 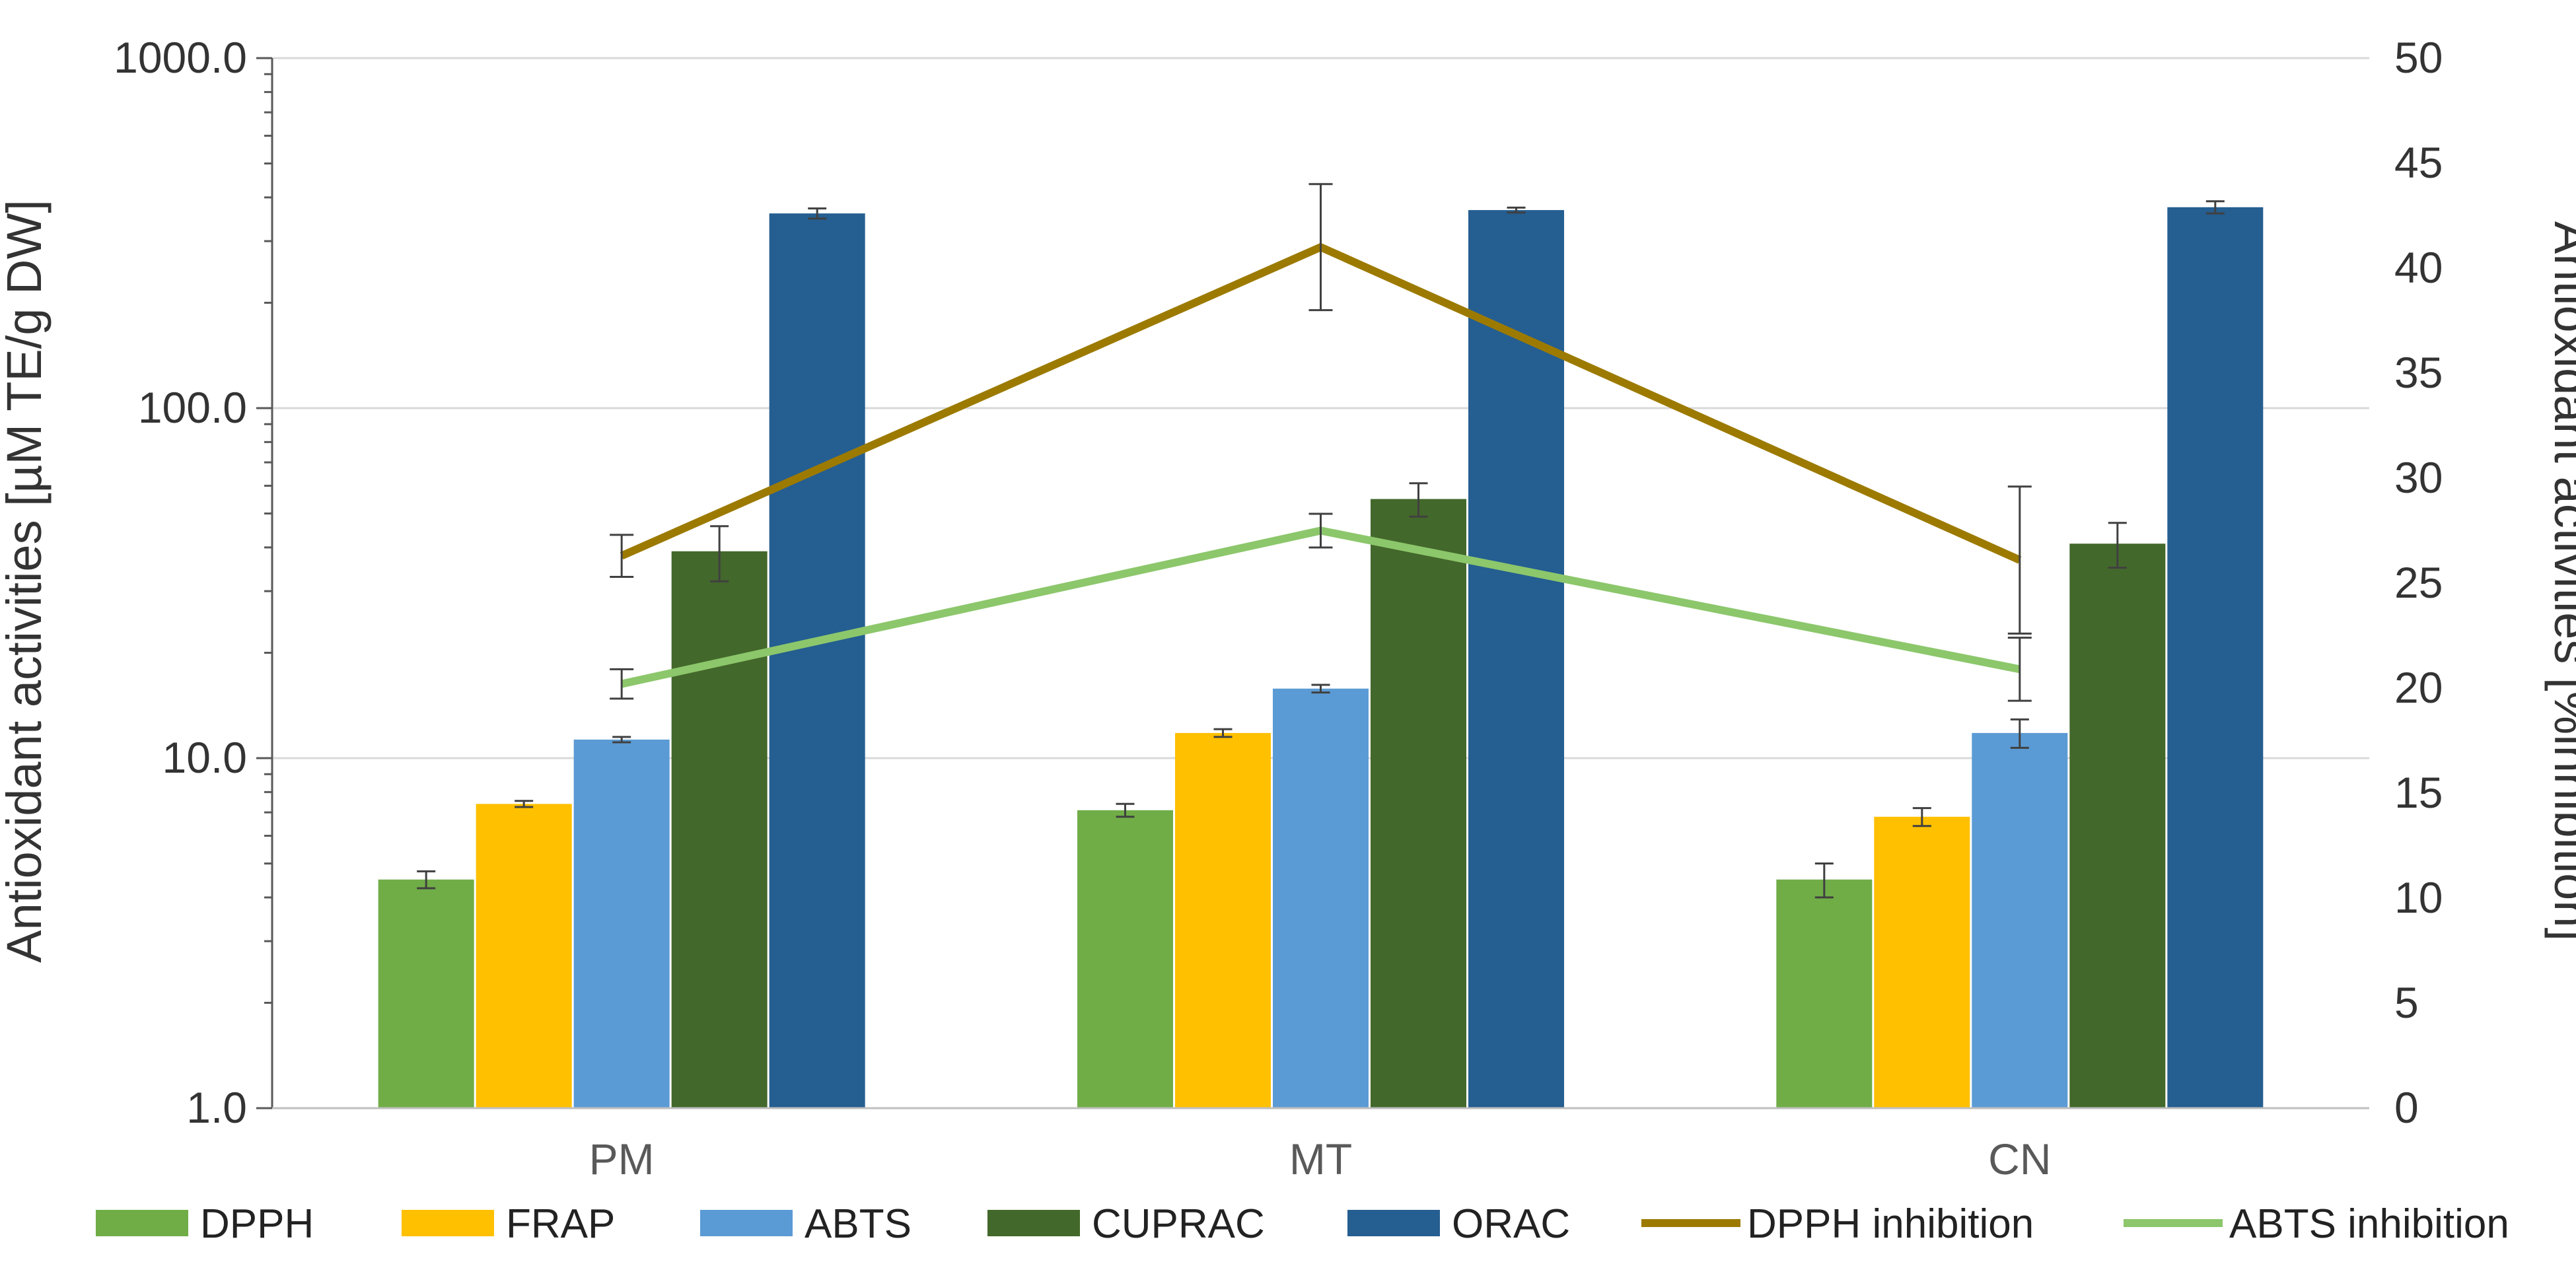 I want to click on x-category-label: PM, so click(x=622, y=1159).